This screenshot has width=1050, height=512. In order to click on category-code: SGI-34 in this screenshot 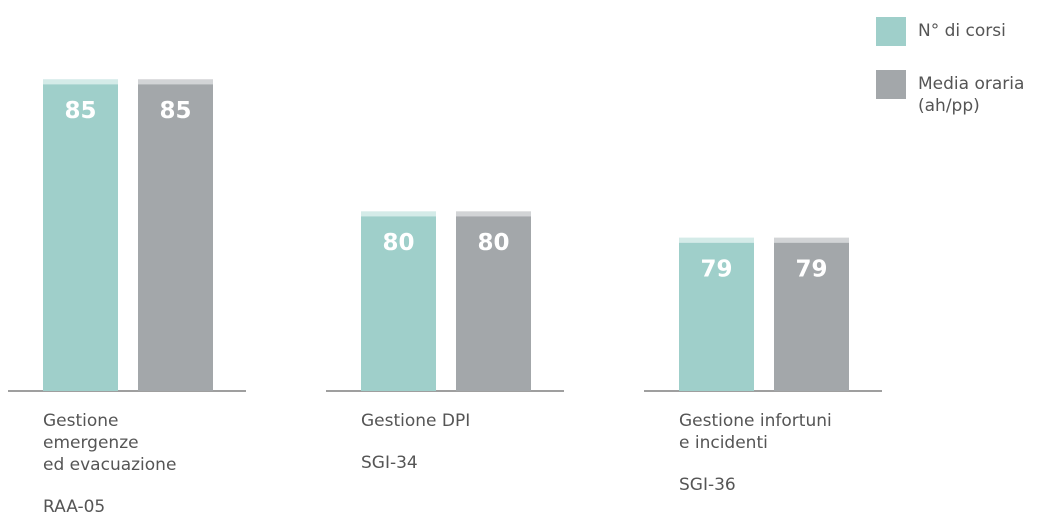, I will do `click(389, 463)`.